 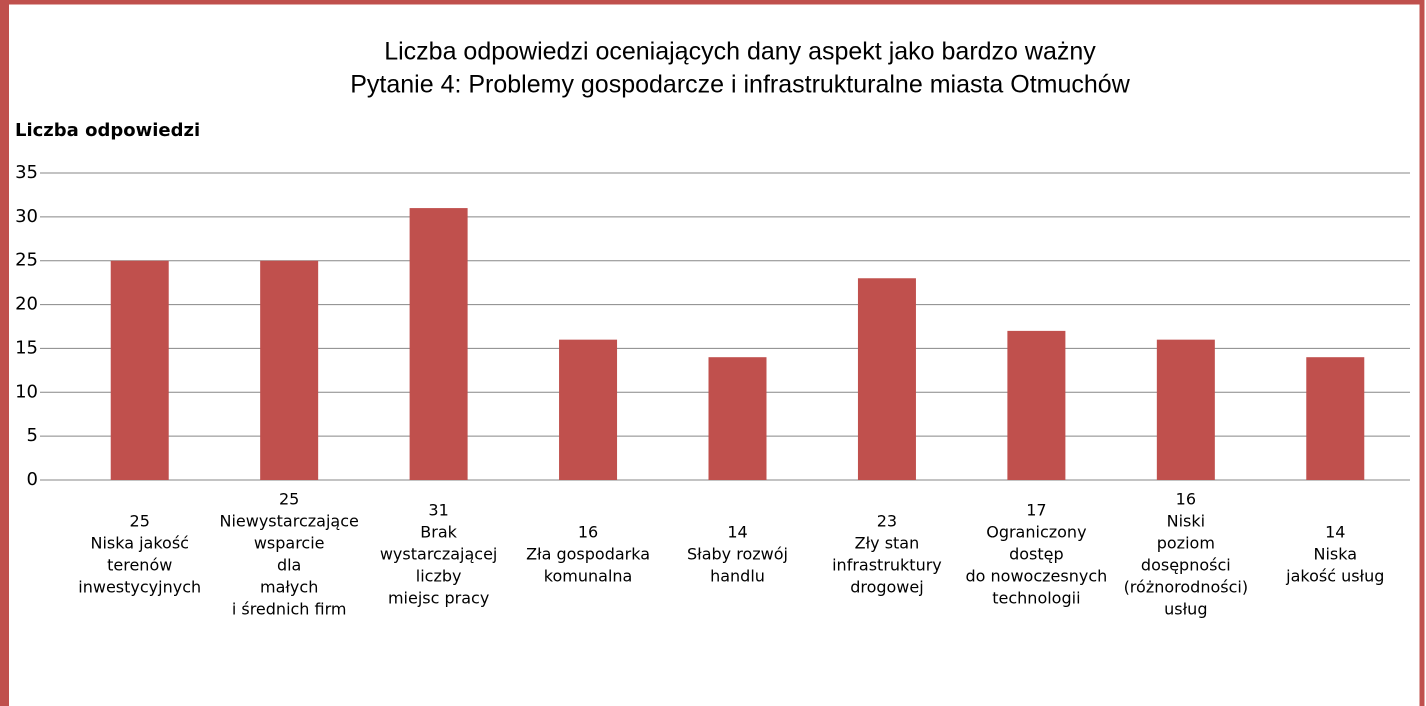 What do you see at coordinates (887, 521) in the screenshot?
I see `data-label: 23` at bounding box center [887, 521].